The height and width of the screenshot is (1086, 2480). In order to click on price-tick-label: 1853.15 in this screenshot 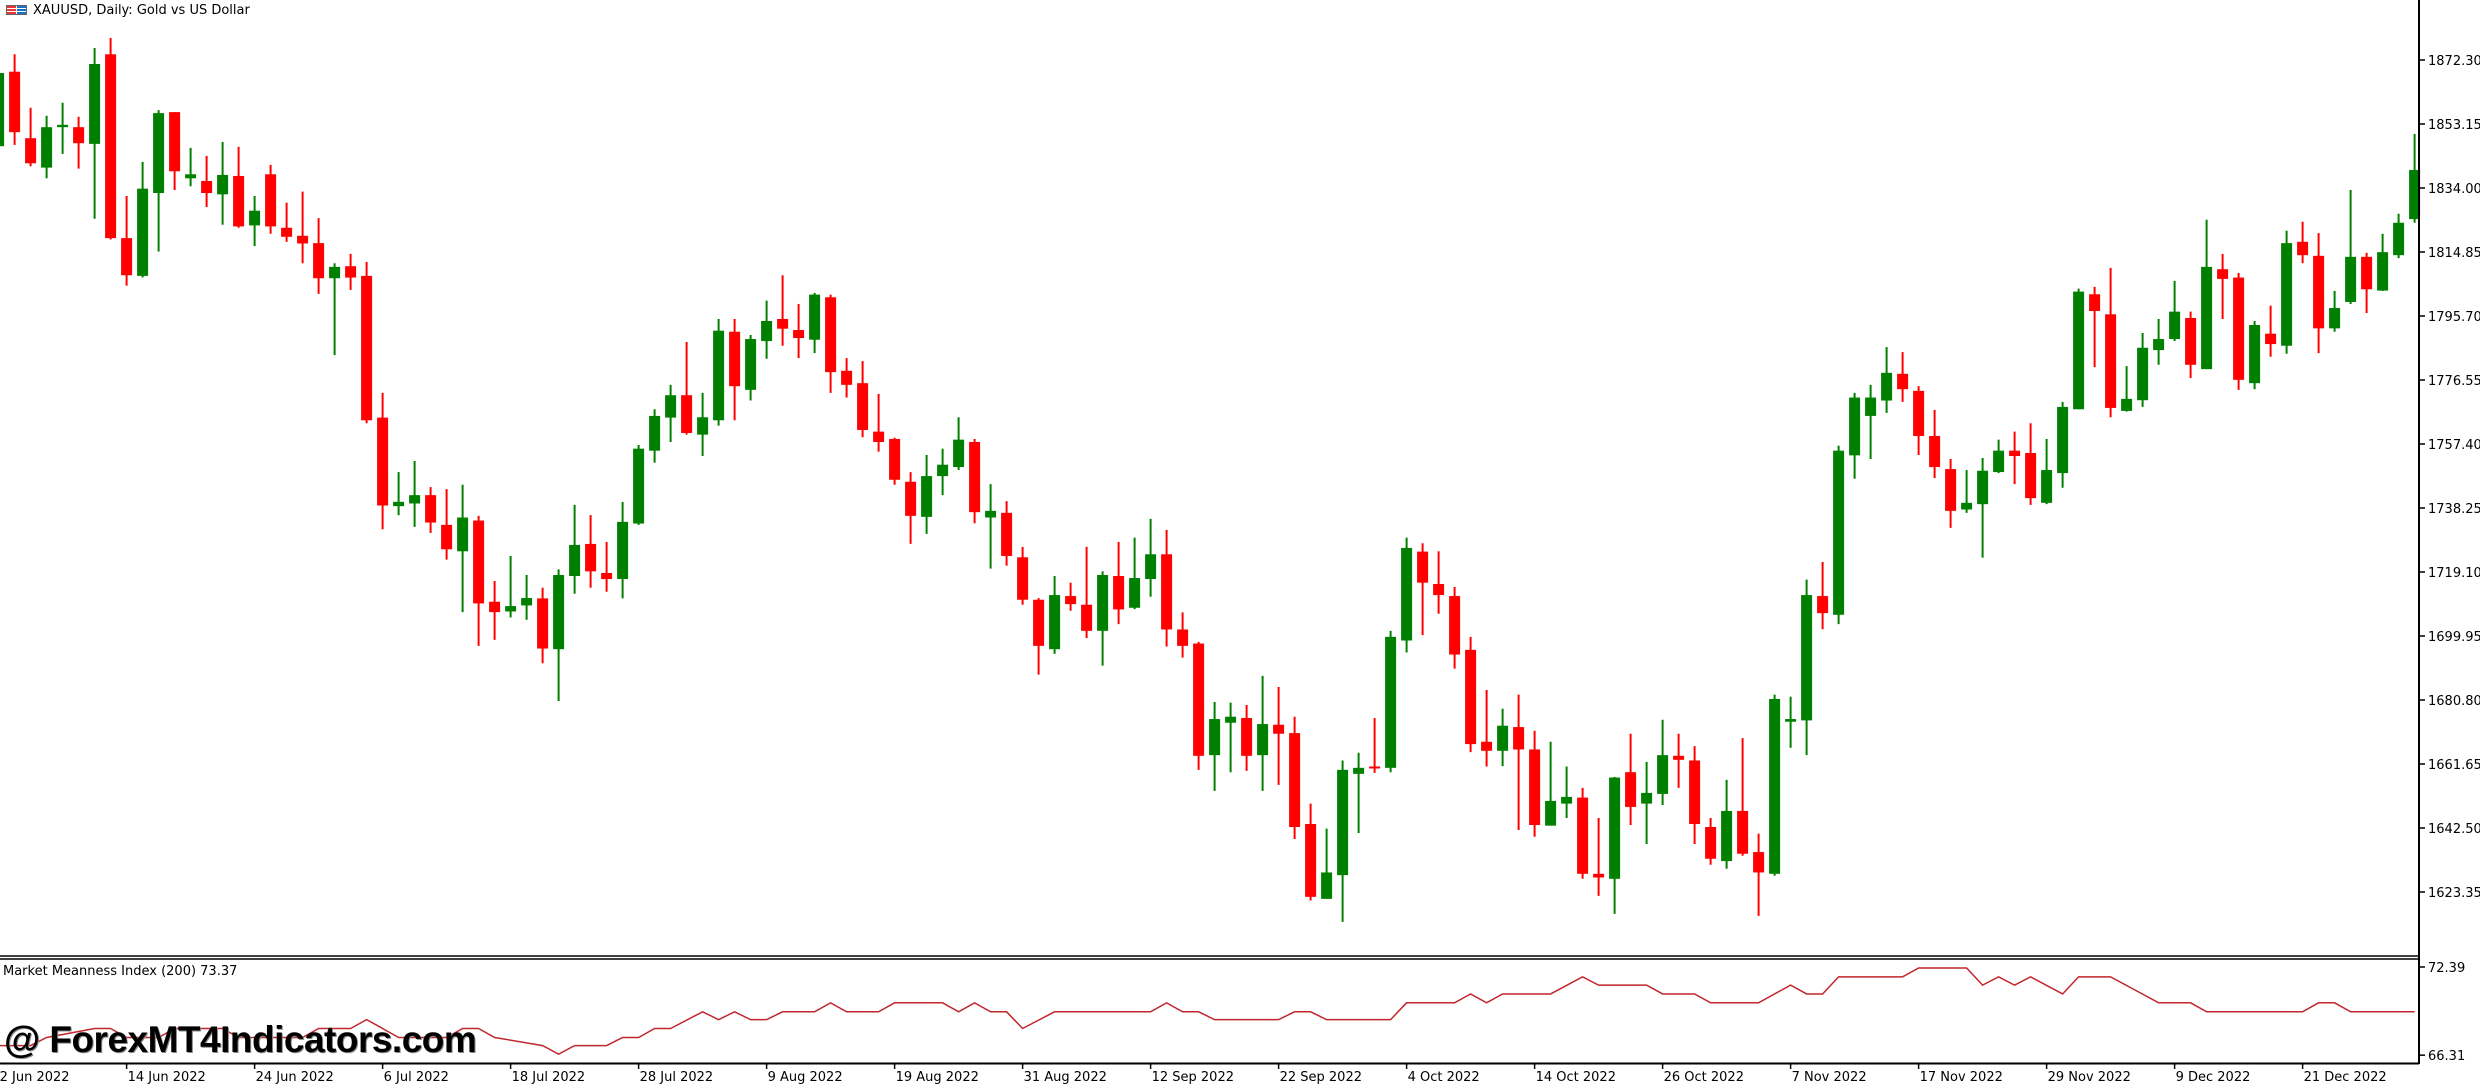, I will do `click(2454, 125)`.